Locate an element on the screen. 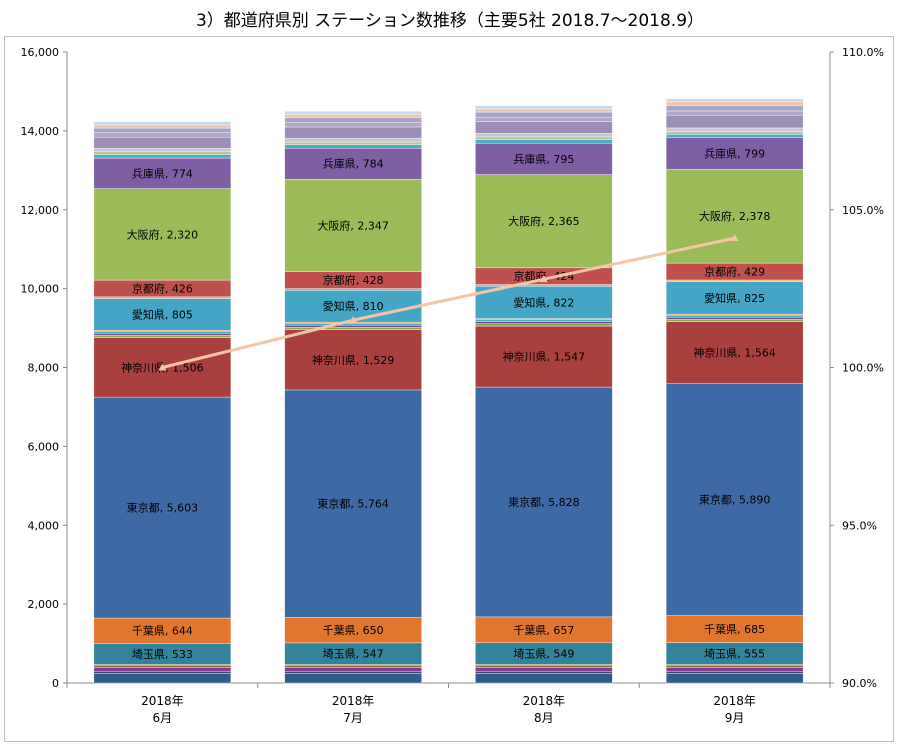 Image resolution: width=900 pixels, height=750 pixels. data-label: 東京都, 5,828 is located at coordinates (543, 502).